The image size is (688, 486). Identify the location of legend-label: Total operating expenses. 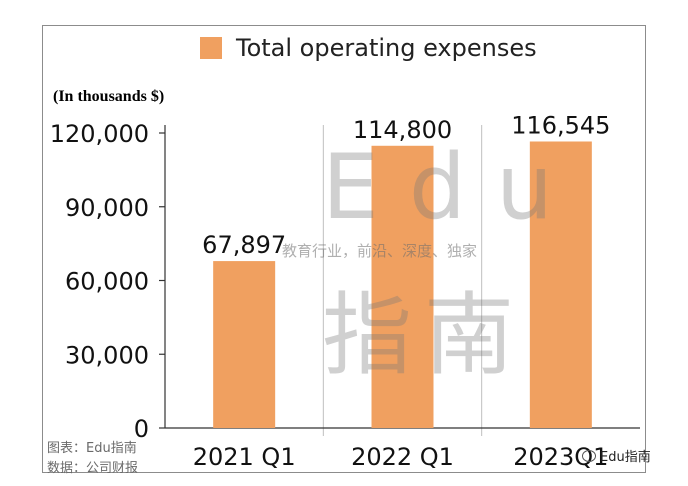
(386, 48).